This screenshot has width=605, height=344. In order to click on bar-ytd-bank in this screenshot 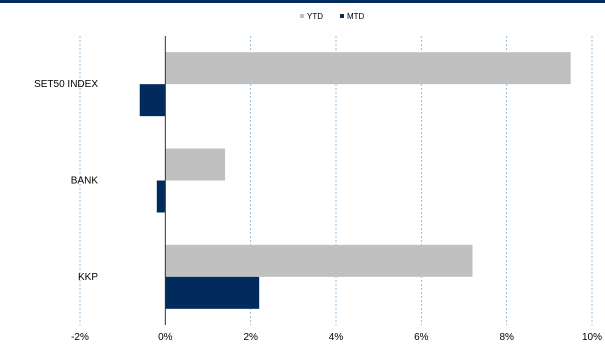, I will do `click(195, 164)`.